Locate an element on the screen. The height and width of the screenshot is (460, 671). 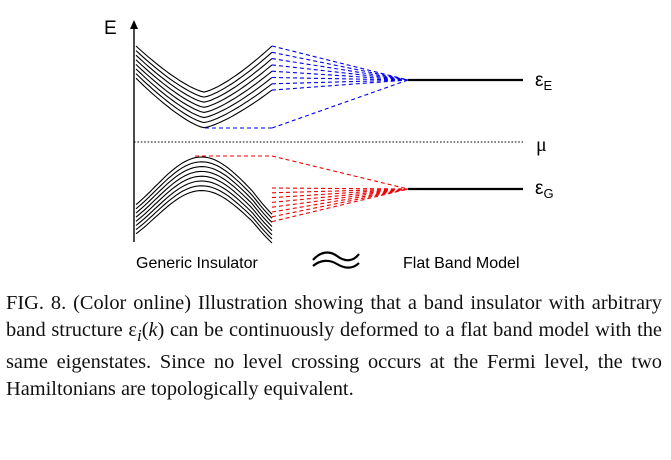
ground-band-label: εG is located at coordinates (544, 189).